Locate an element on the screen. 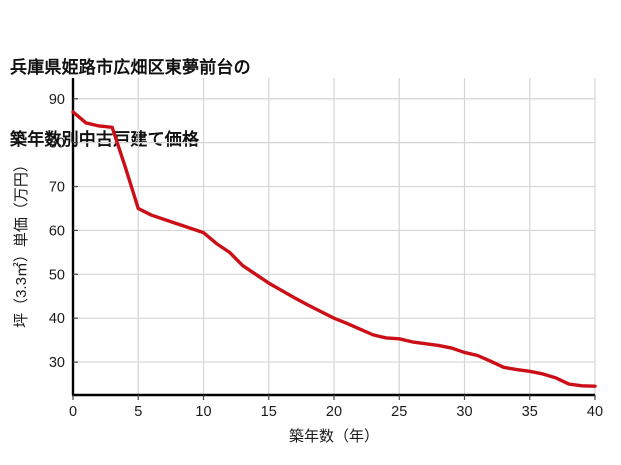  y-tick-label: 80 is located at coordinates (57, 144).